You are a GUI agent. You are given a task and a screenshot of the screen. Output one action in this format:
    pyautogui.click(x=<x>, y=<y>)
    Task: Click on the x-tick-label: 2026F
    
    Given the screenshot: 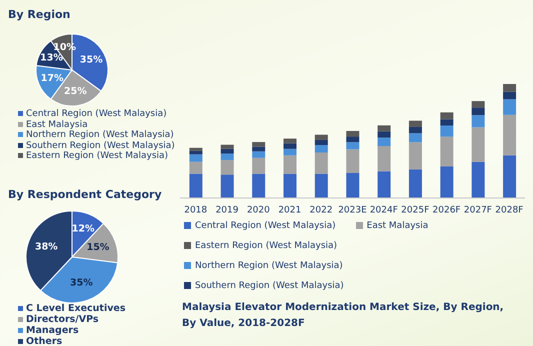 What is the action you would take?
    pyautogui.click(x=446, y=210)
    